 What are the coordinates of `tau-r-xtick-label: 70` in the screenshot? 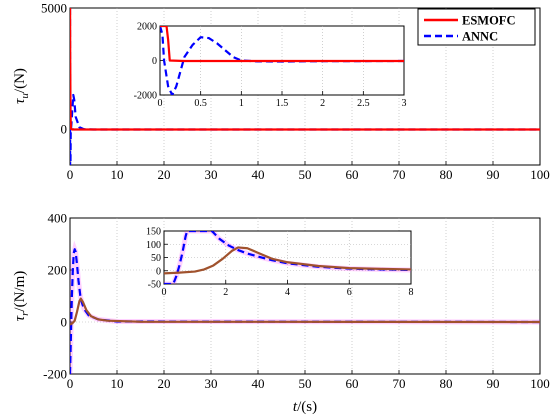 It's located at (399, 383).